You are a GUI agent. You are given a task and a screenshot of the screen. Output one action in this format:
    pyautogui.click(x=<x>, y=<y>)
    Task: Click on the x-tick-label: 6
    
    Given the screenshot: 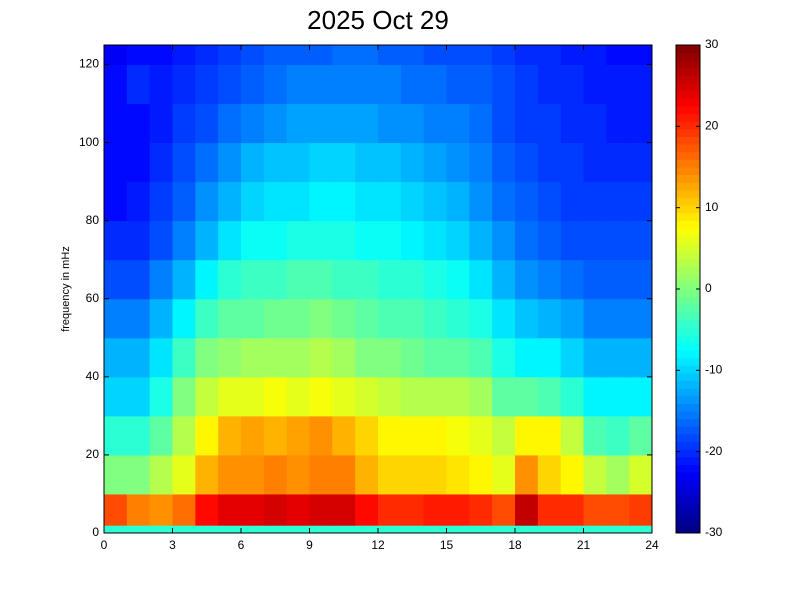 What is the action you would take?
    pyautogui.click(x=241, y=545)
    